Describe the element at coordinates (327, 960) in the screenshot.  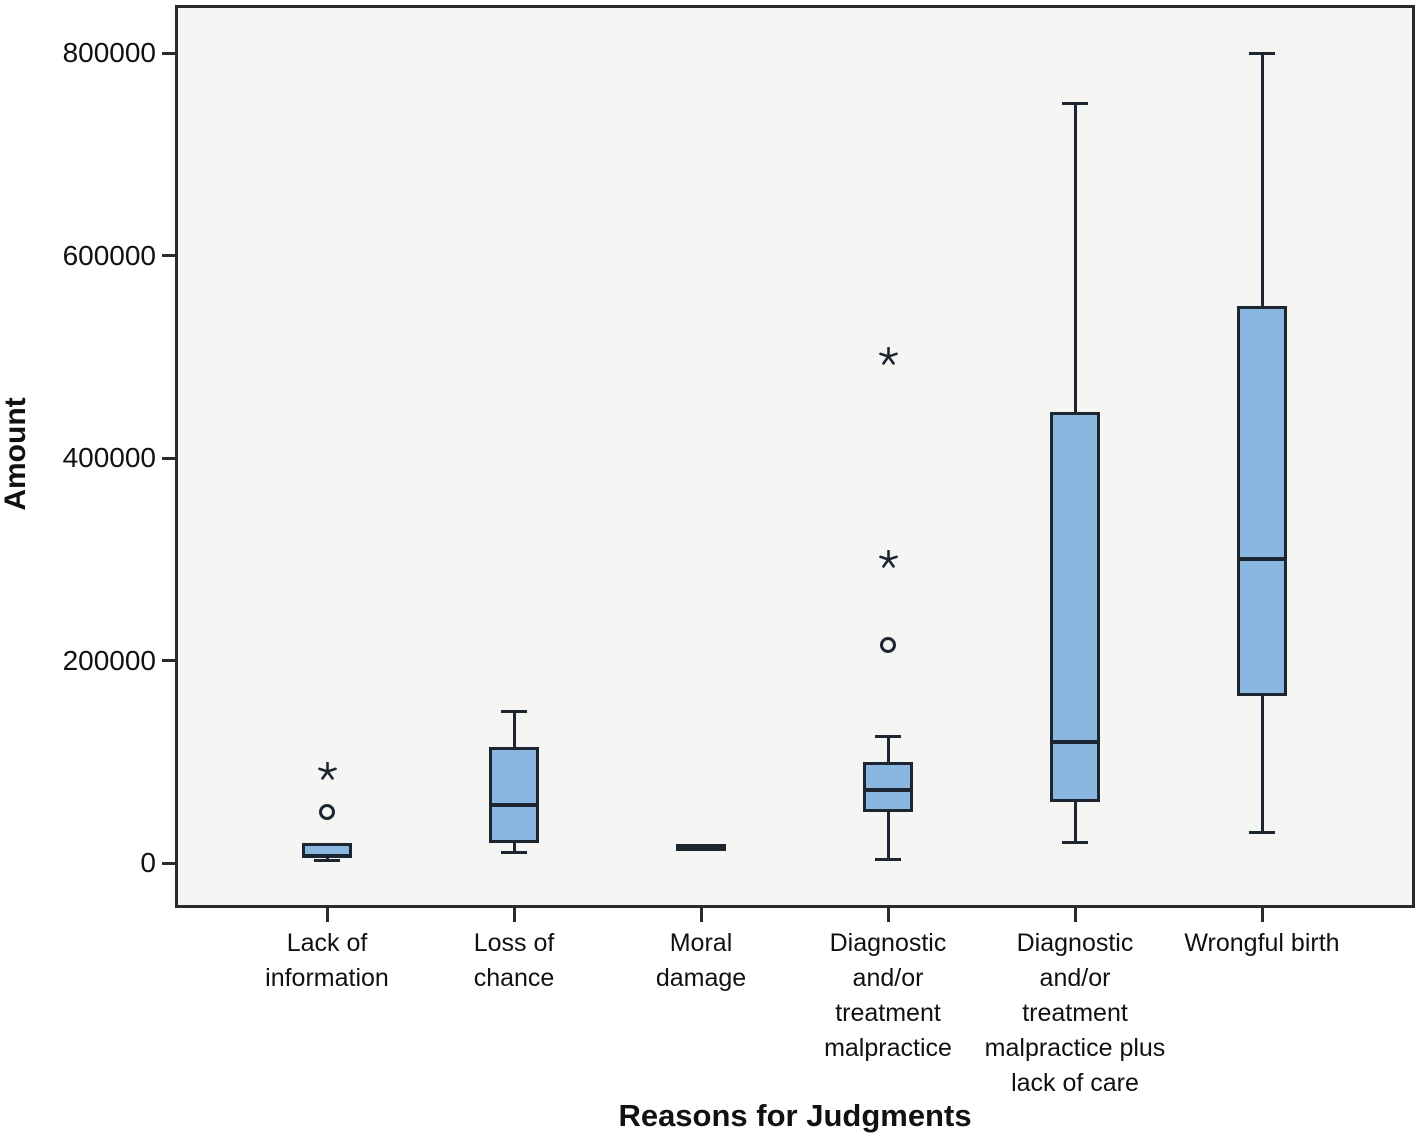
I see `x-category-label: Lack of information` at that location.